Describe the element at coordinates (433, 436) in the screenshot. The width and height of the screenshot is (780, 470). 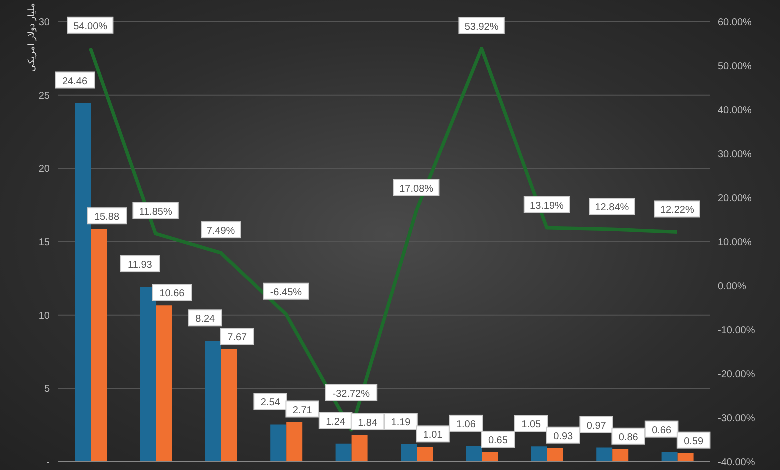
I see `data-label: 1.01` at that location.